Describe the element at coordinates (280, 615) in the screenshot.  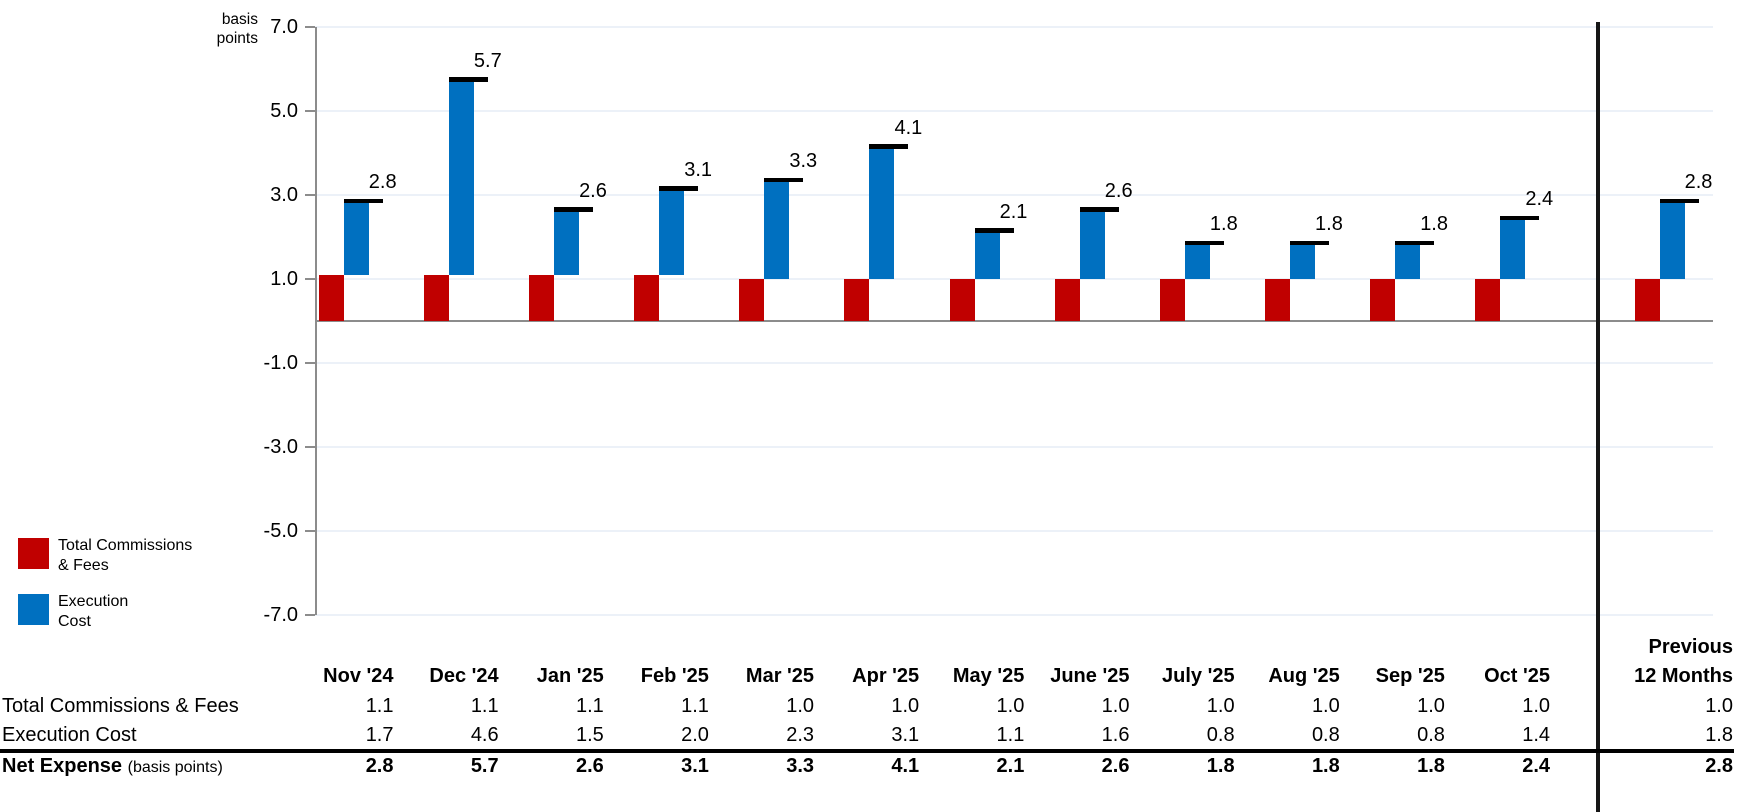
I see `y-axis-label--7.0: -7.0` at that location.